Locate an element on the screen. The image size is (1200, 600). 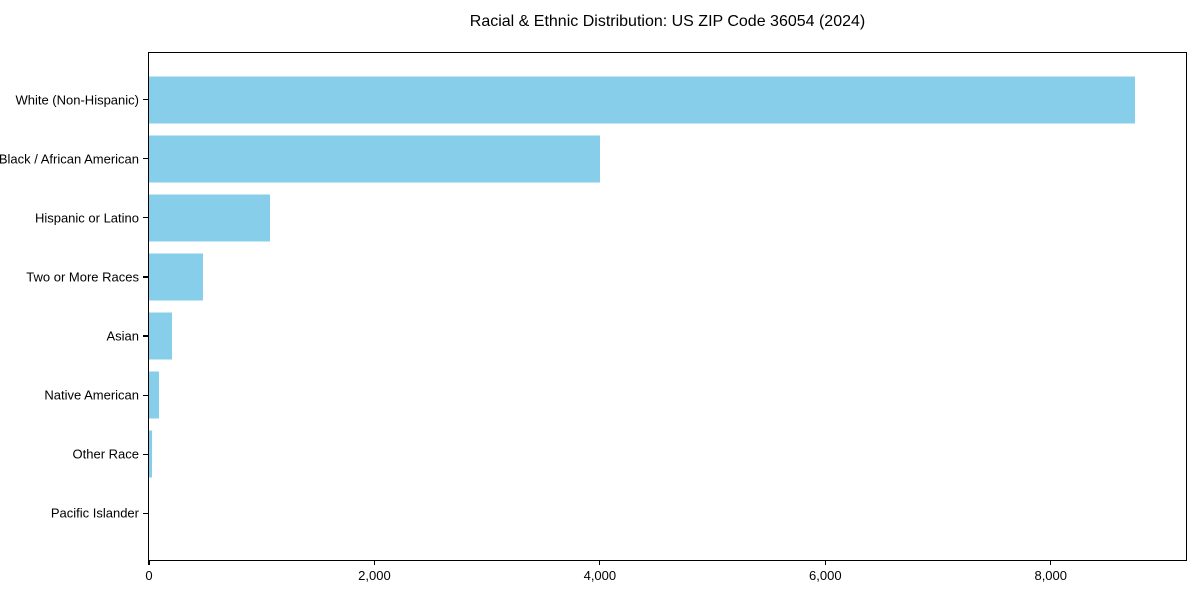
bar-row: Black / African American is located at coordinates (593, 158).